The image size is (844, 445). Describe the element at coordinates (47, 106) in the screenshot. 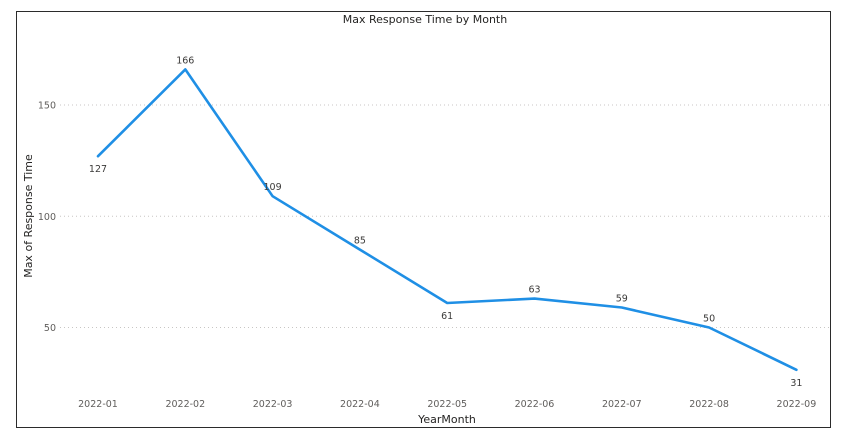

I see `y-tick-label: 150` at that location.